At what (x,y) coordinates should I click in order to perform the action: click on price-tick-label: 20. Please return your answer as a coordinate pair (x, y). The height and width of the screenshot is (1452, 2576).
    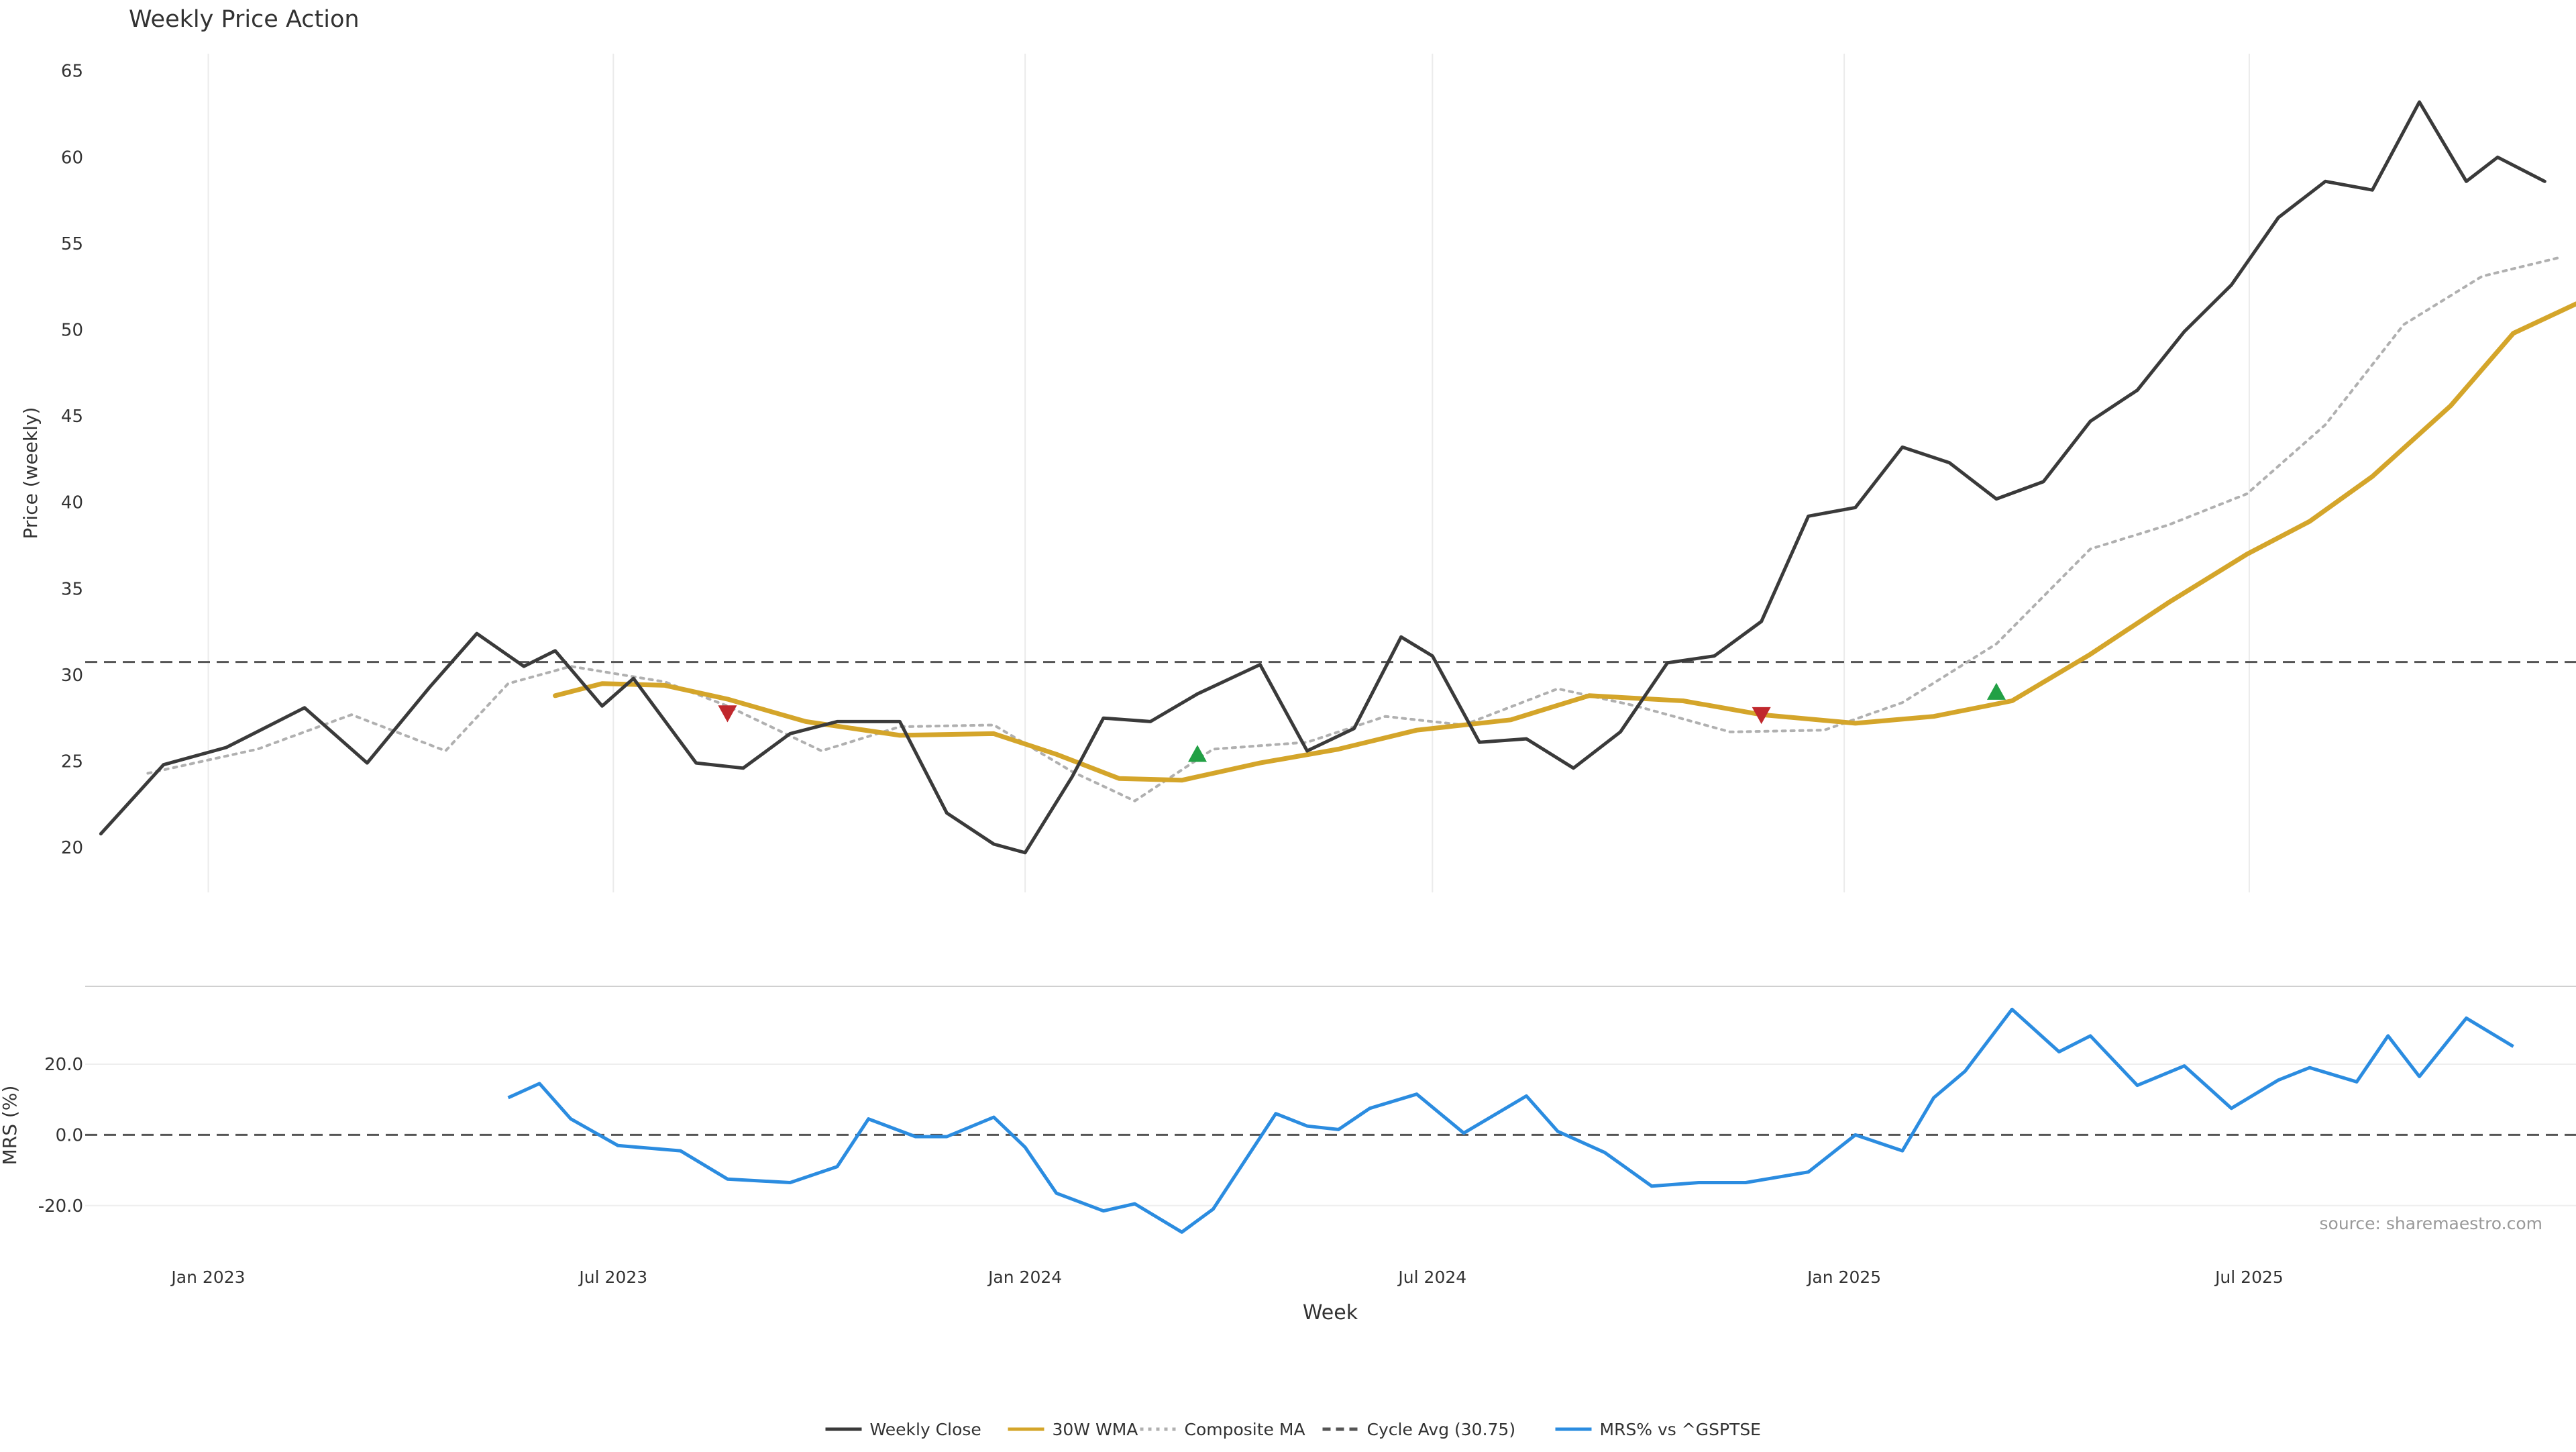
    Looking at the image, I should click on (72, 848).